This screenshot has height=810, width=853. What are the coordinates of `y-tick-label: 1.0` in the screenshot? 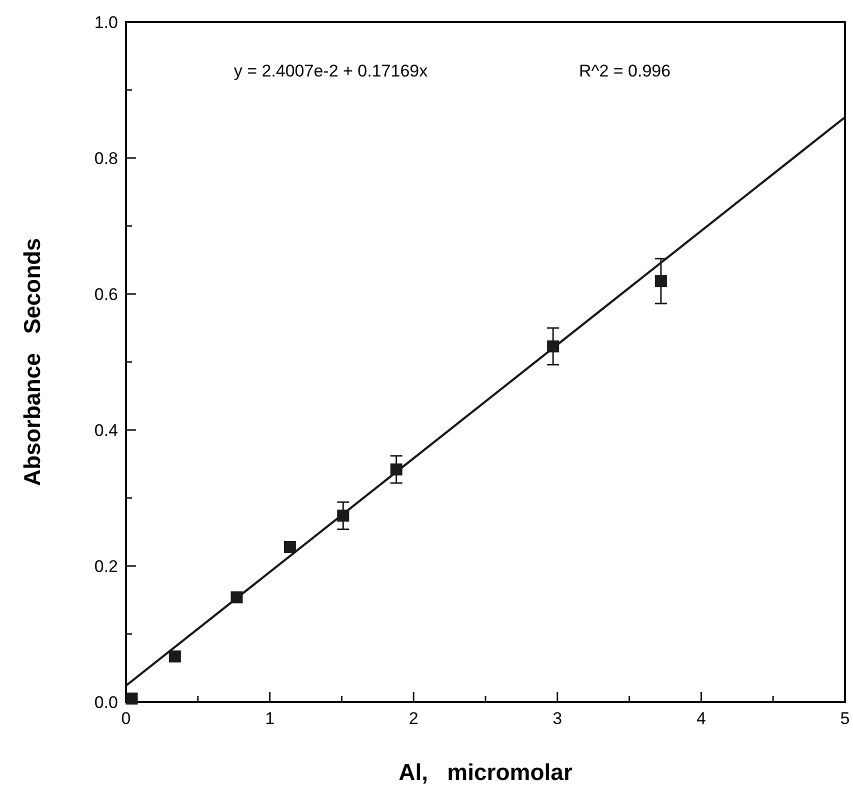 It's located at (106, 22).